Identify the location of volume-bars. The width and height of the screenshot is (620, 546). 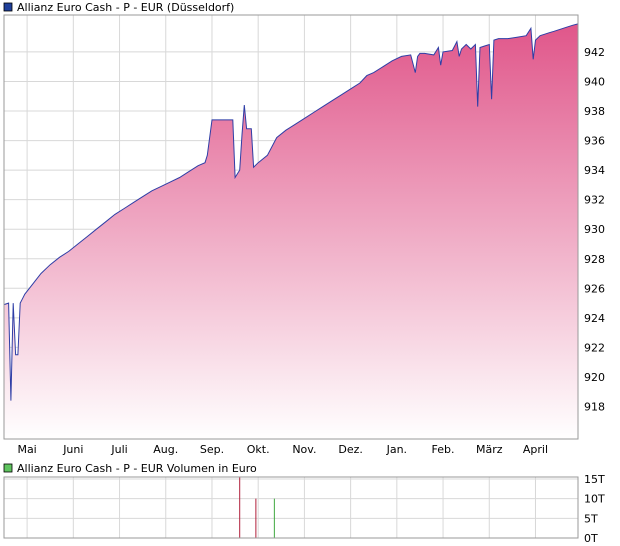
(257, 507).